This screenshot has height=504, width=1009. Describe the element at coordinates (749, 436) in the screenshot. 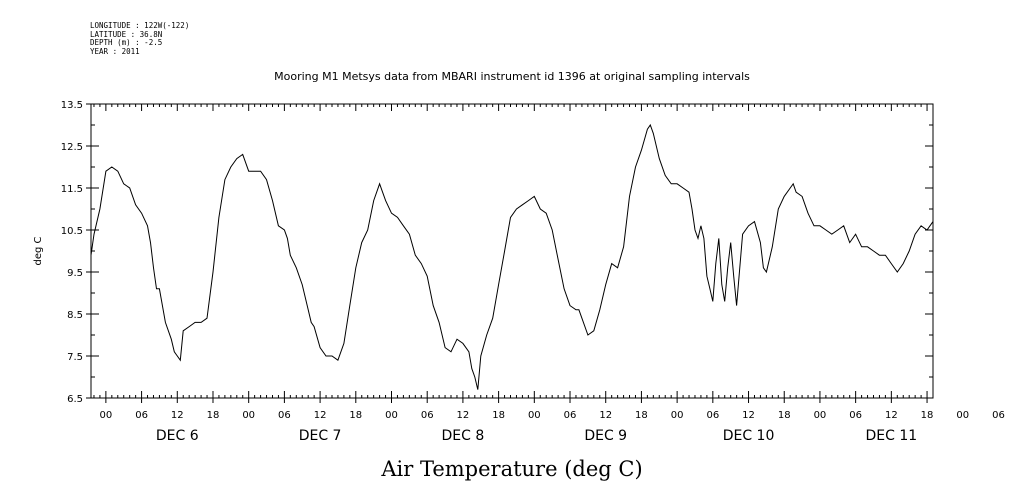

I see `day-label: DEC 10` at that location.